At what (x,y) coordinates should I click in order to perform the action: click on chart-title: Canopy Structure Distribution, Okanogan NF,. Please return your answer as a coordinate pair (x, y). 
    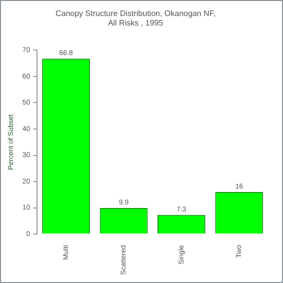
    Looking at the image, I should click on (135, 13).